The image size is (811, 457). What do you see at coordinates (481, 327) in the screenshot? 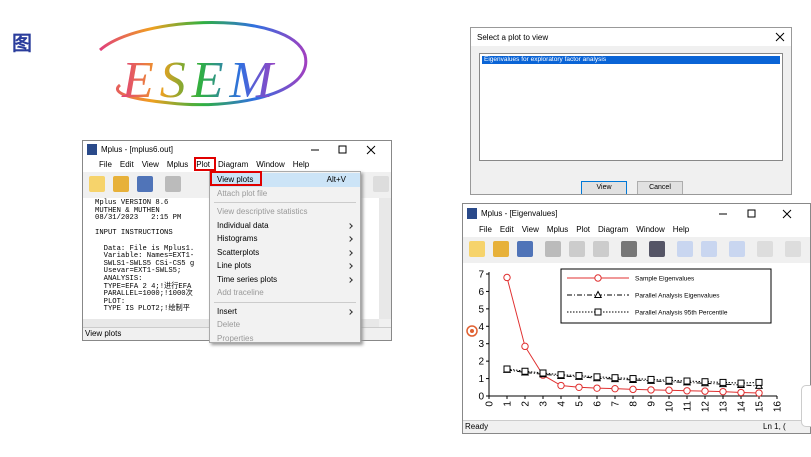
I see `y-tick-label: 4` at bounding box center [481, 327].